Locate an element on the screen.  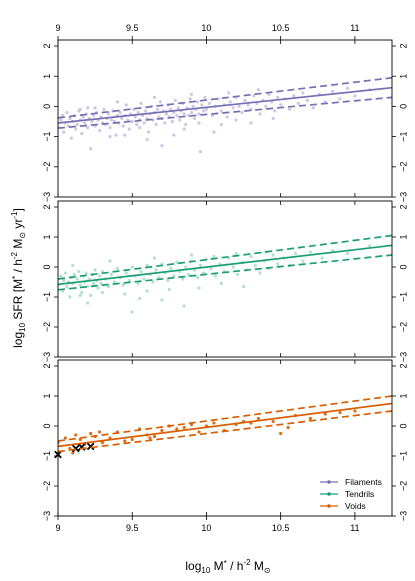
top-x-tick-labels: 9 9.5 10 10.5 11 is located at coordinates (207, 31).